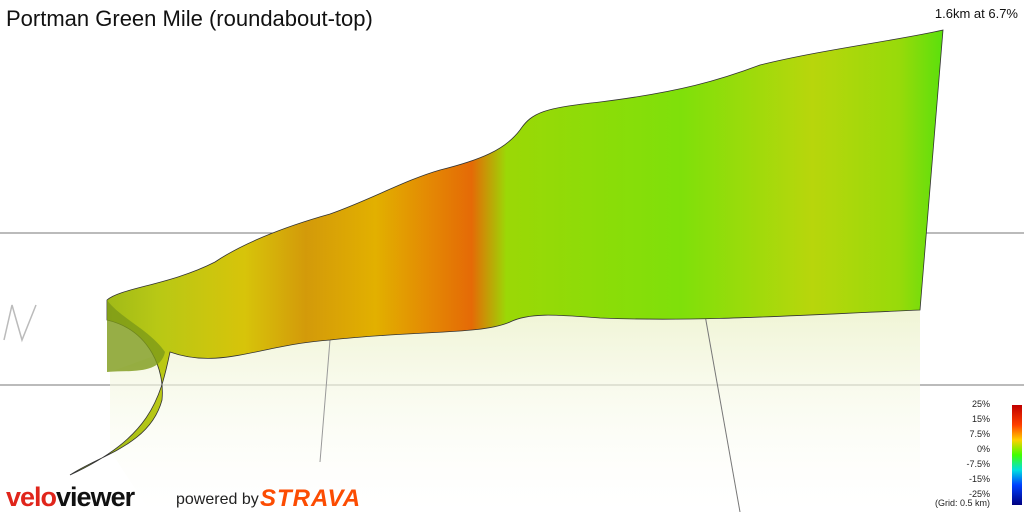 The height and width of the screenshot is (513, 1024). What do you see at coordinates (983, 449) in the screenshot?
I see `legend-label: 0%` at bounding box center [983, 449].